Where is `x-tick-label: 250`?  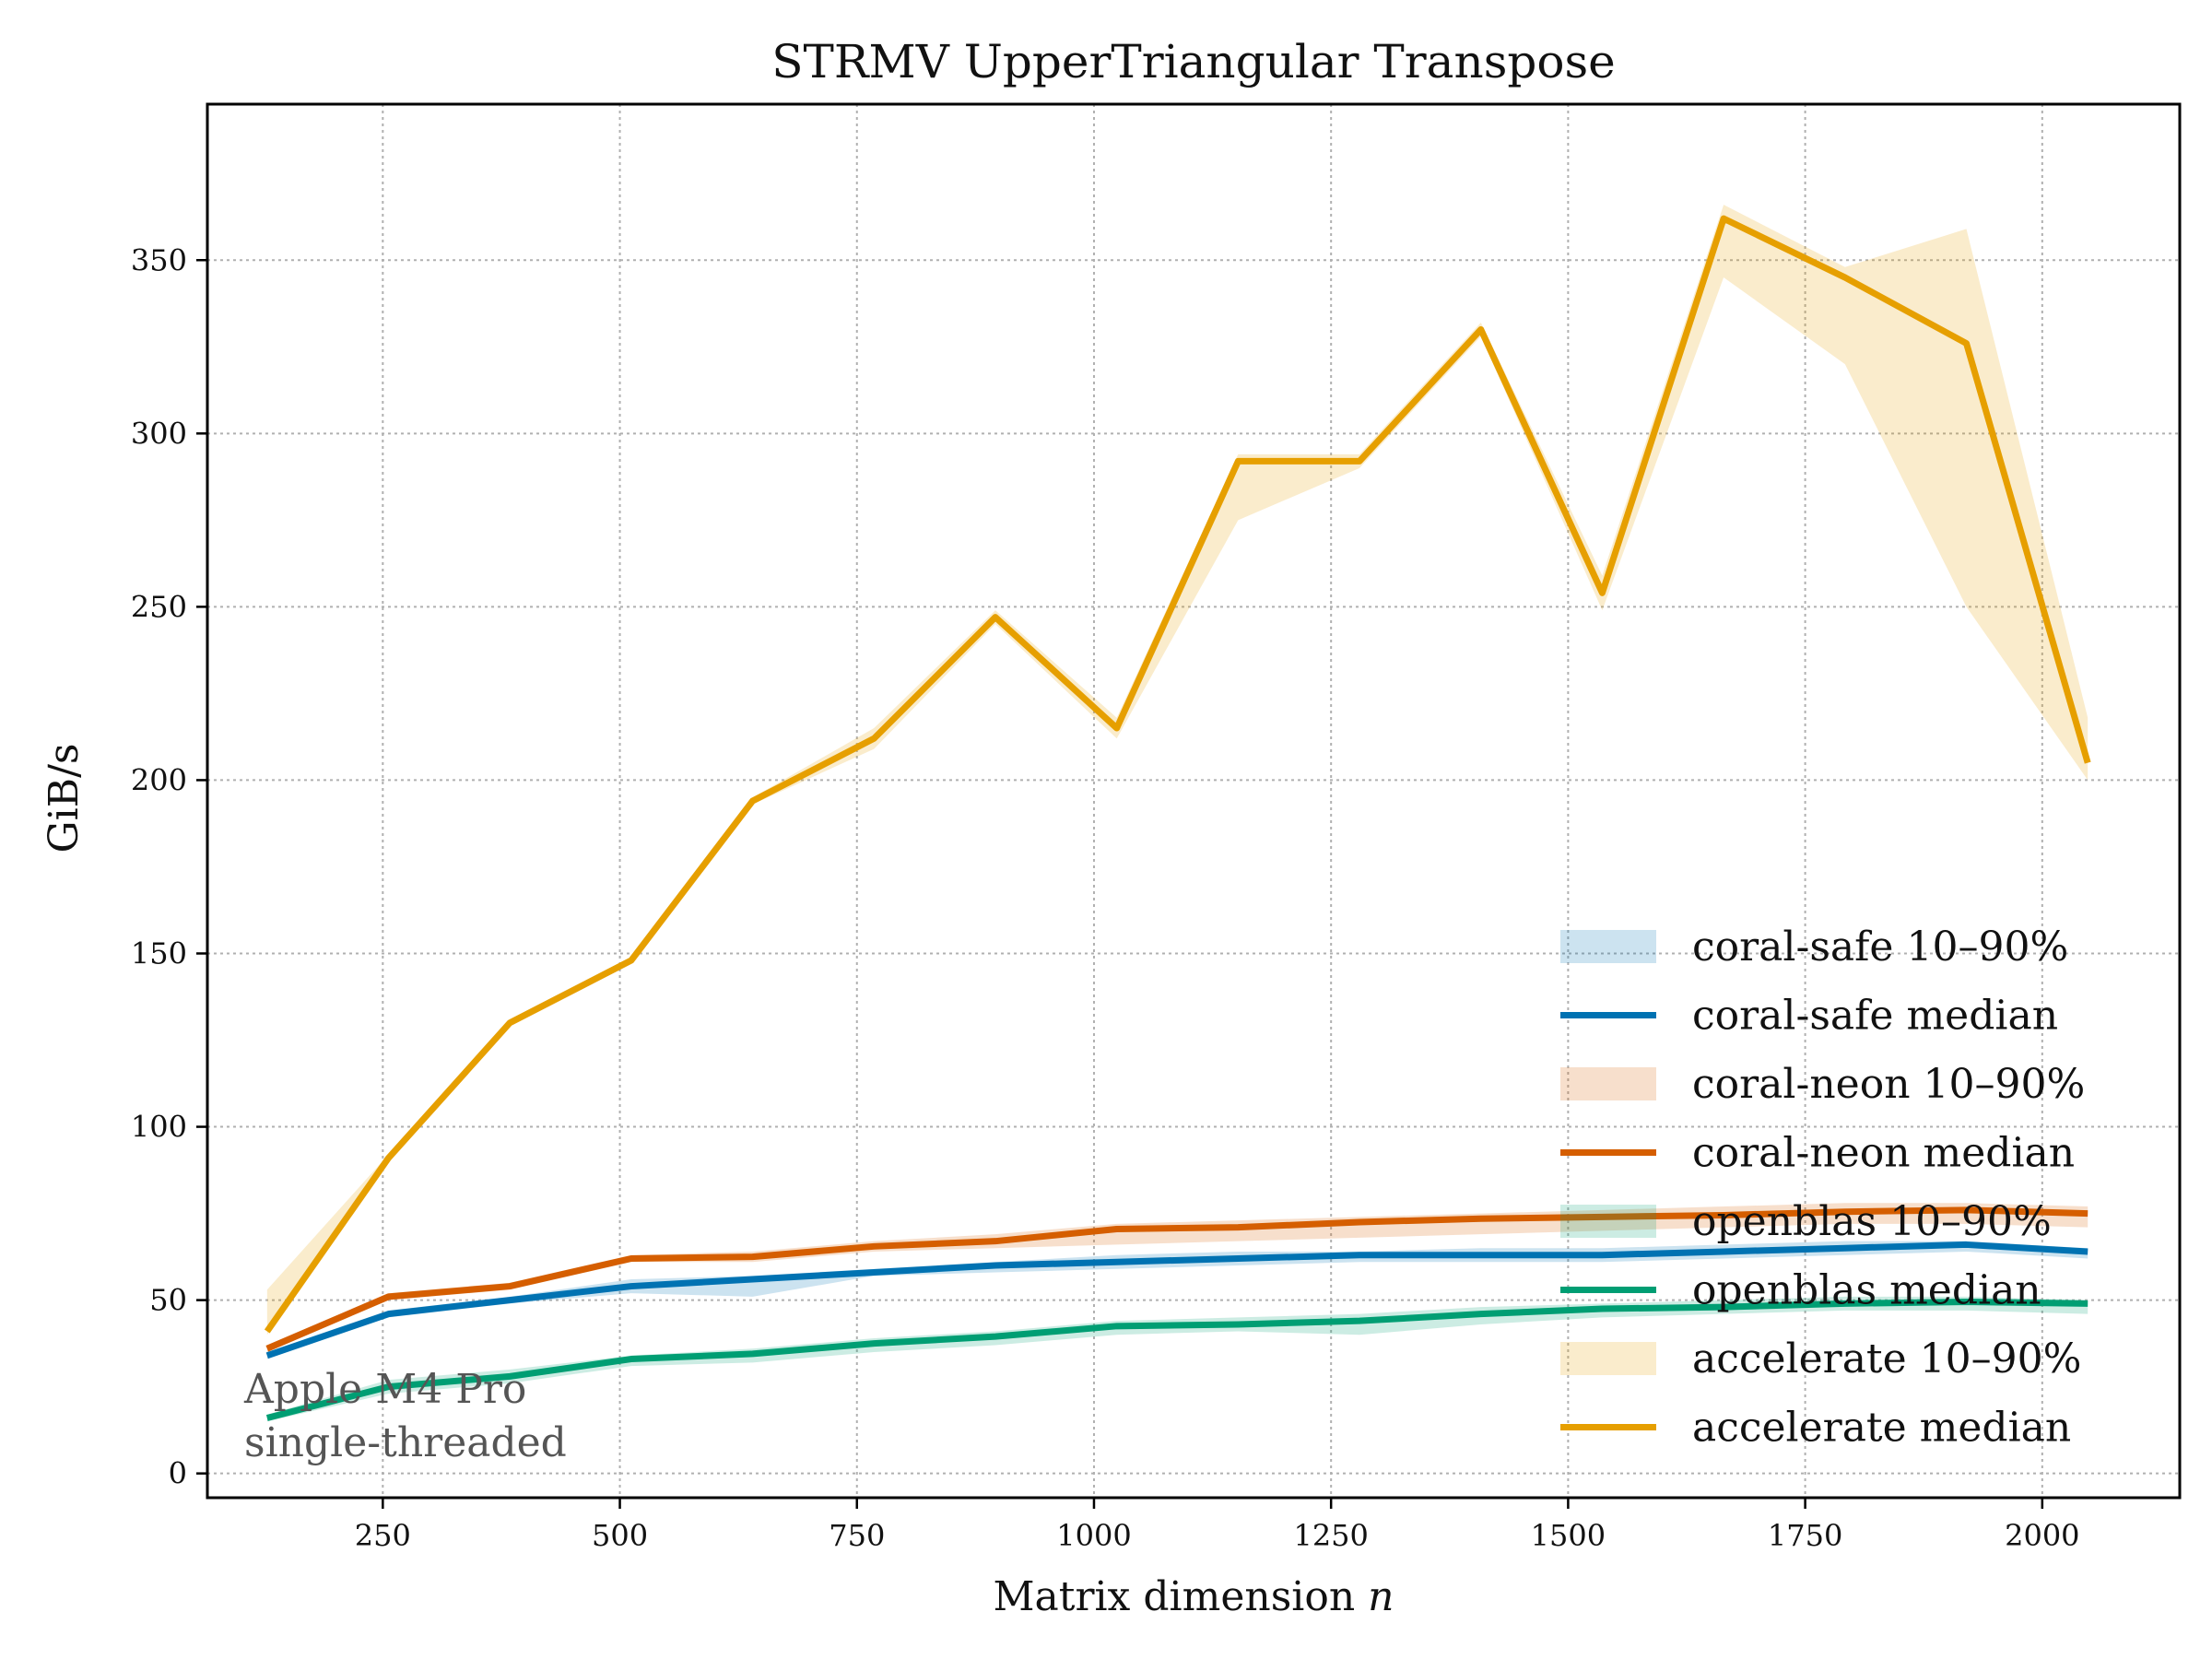
x-tick-label: 250 is located at coordinates (383, 1535).